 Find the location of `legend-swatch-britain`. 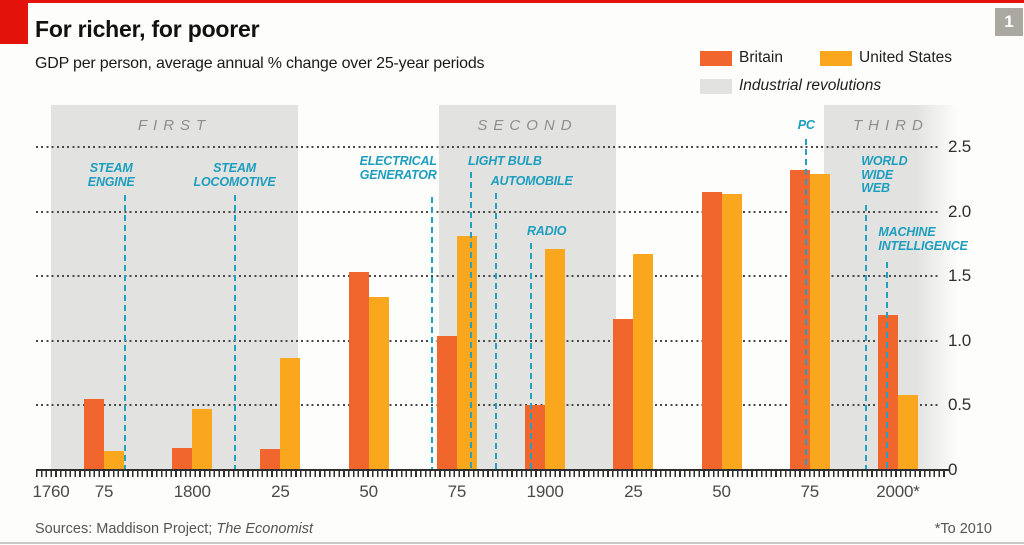

legend-swatch-britain is located at coordinates (716, 58).